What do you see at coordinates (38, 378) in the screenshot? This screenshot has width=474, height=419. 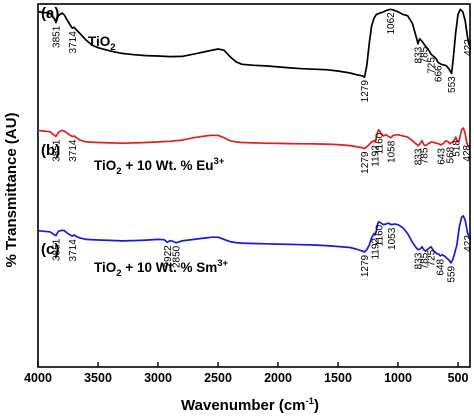 I see `x-tick-label-4000: 4000` at bounding box center [38, 378].